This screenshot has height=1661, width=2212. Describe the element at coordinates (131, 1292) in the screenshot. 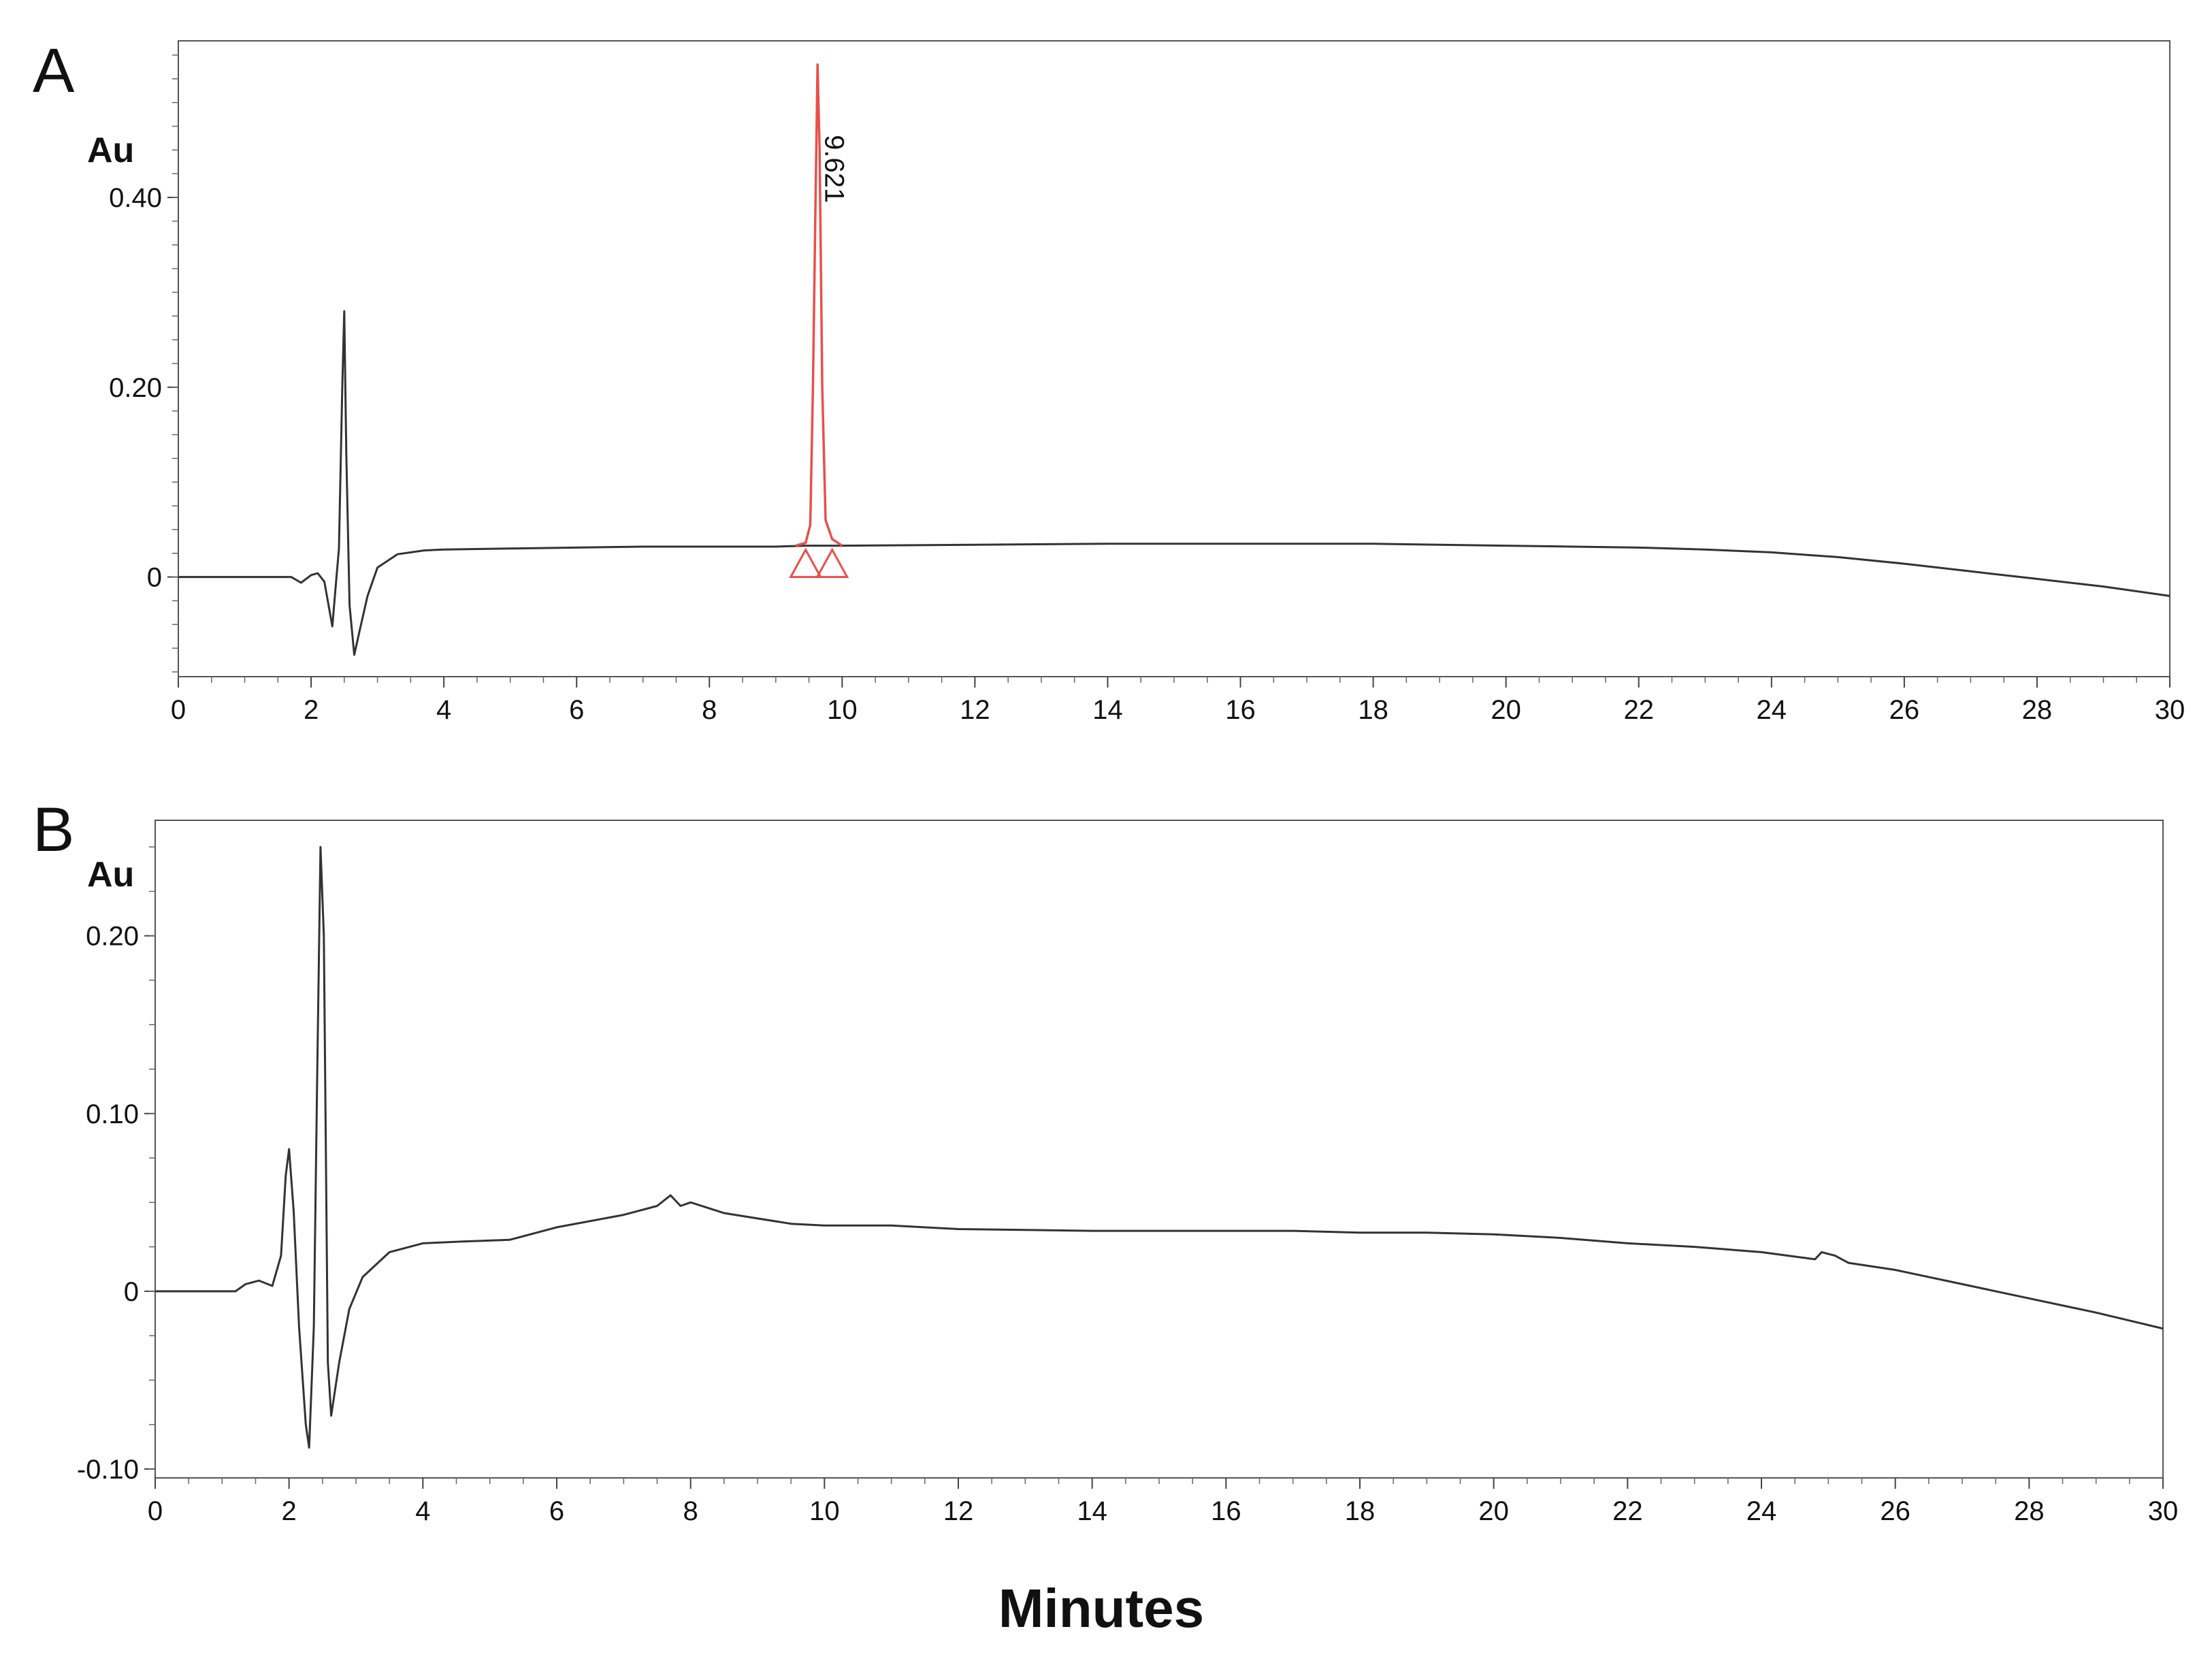

I see `panel-b-y-tick-label: 0` at that location.